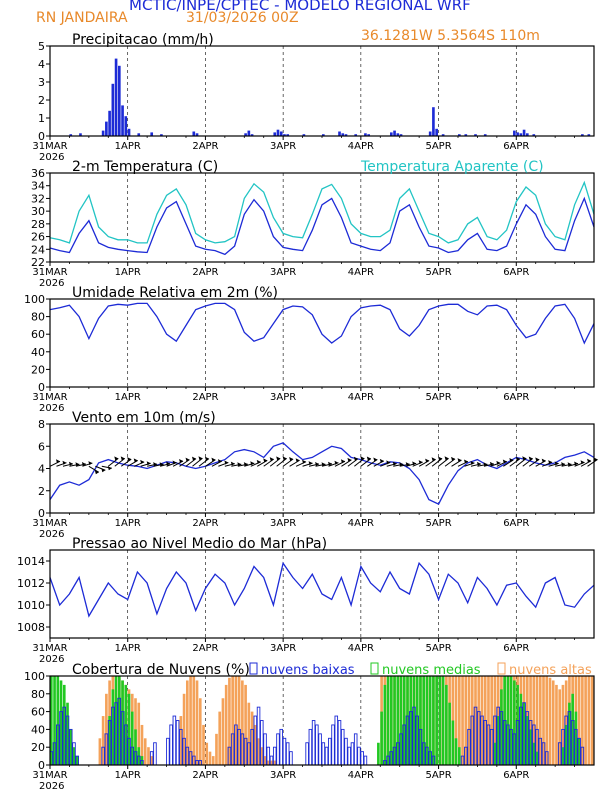  I want to click on location-label: RN JANDAIRA, so click(82, 18).